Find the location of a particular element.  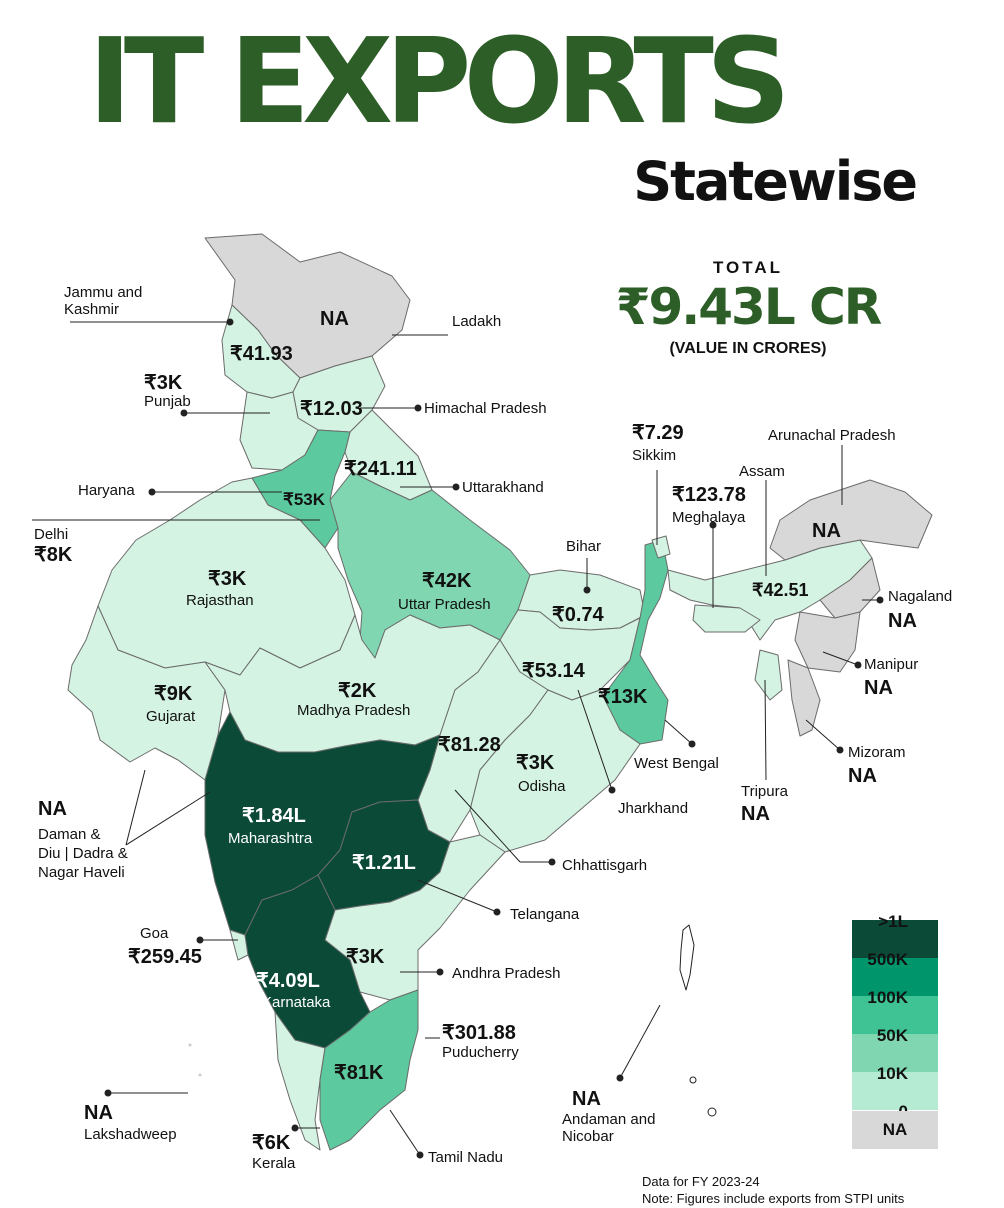

leader-mizoram is located at coordinates (823, 735).